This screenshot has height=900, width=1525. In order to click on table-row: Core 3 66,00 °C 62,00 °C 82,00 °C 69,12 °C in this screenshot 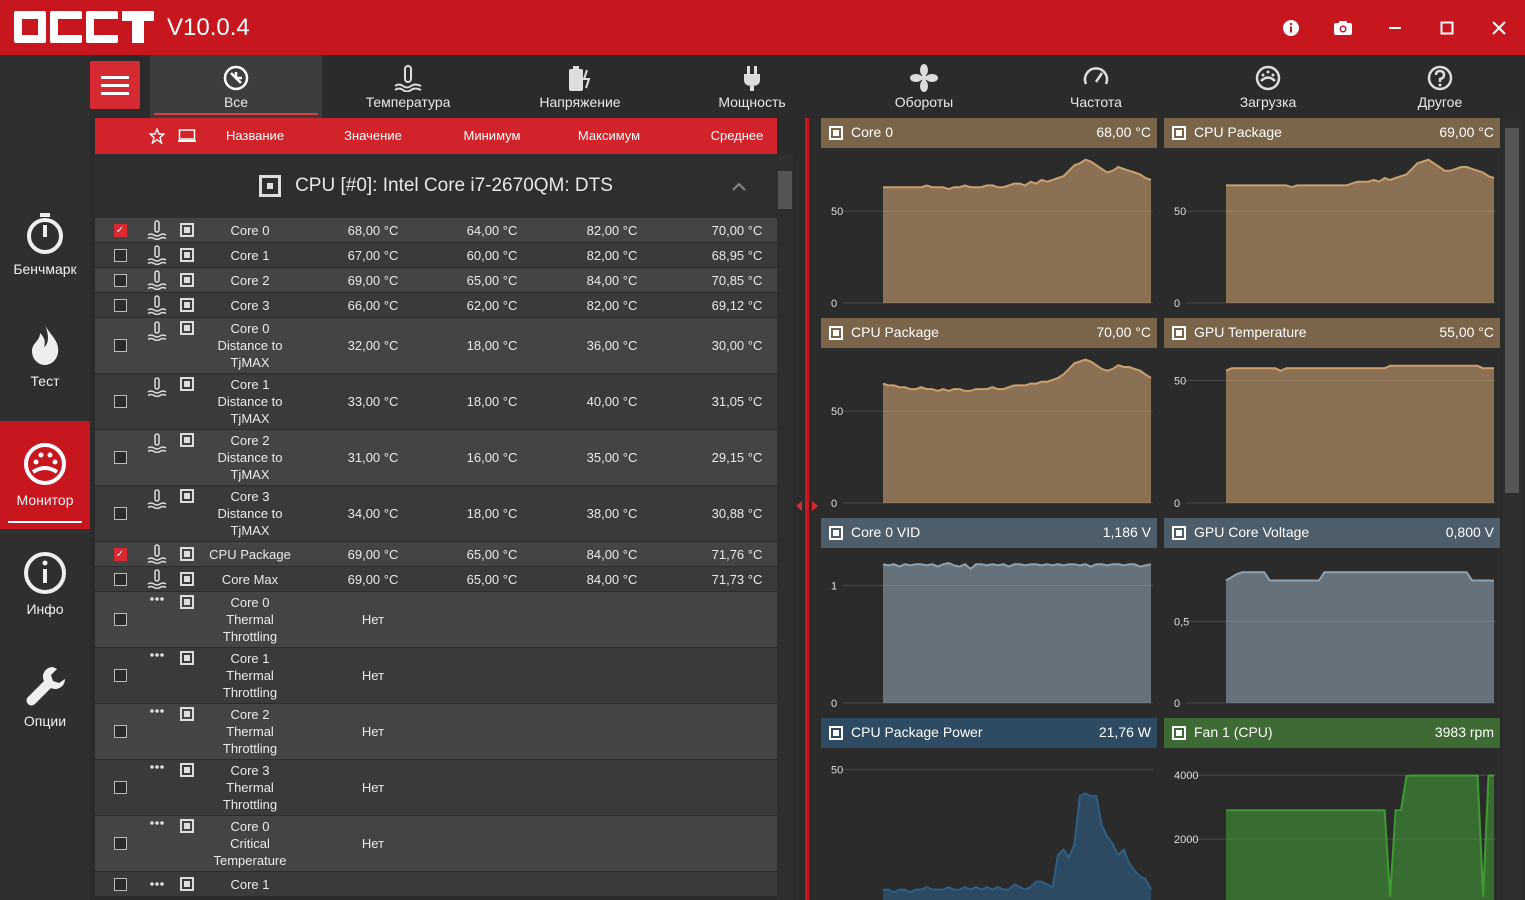, I will do `click(436, 305)`.